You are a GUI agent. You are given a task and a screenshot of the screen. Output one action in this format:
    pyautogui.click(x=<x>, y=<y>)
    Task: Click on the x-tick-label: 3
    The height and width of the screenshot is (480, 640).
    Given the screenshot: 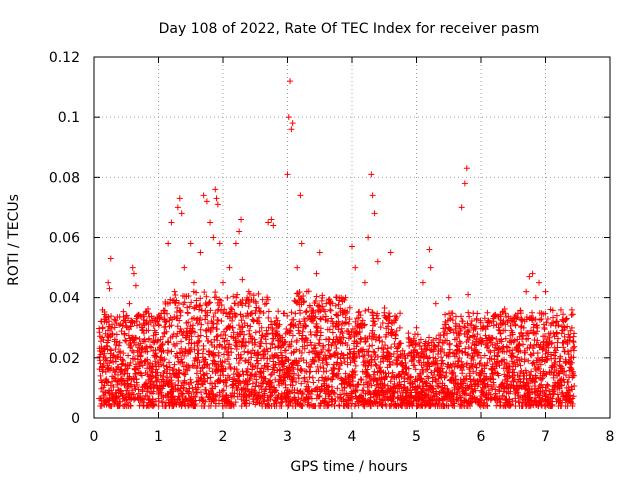 What is the action you would take?
    pyautogui.click(x=287, y=437)
    